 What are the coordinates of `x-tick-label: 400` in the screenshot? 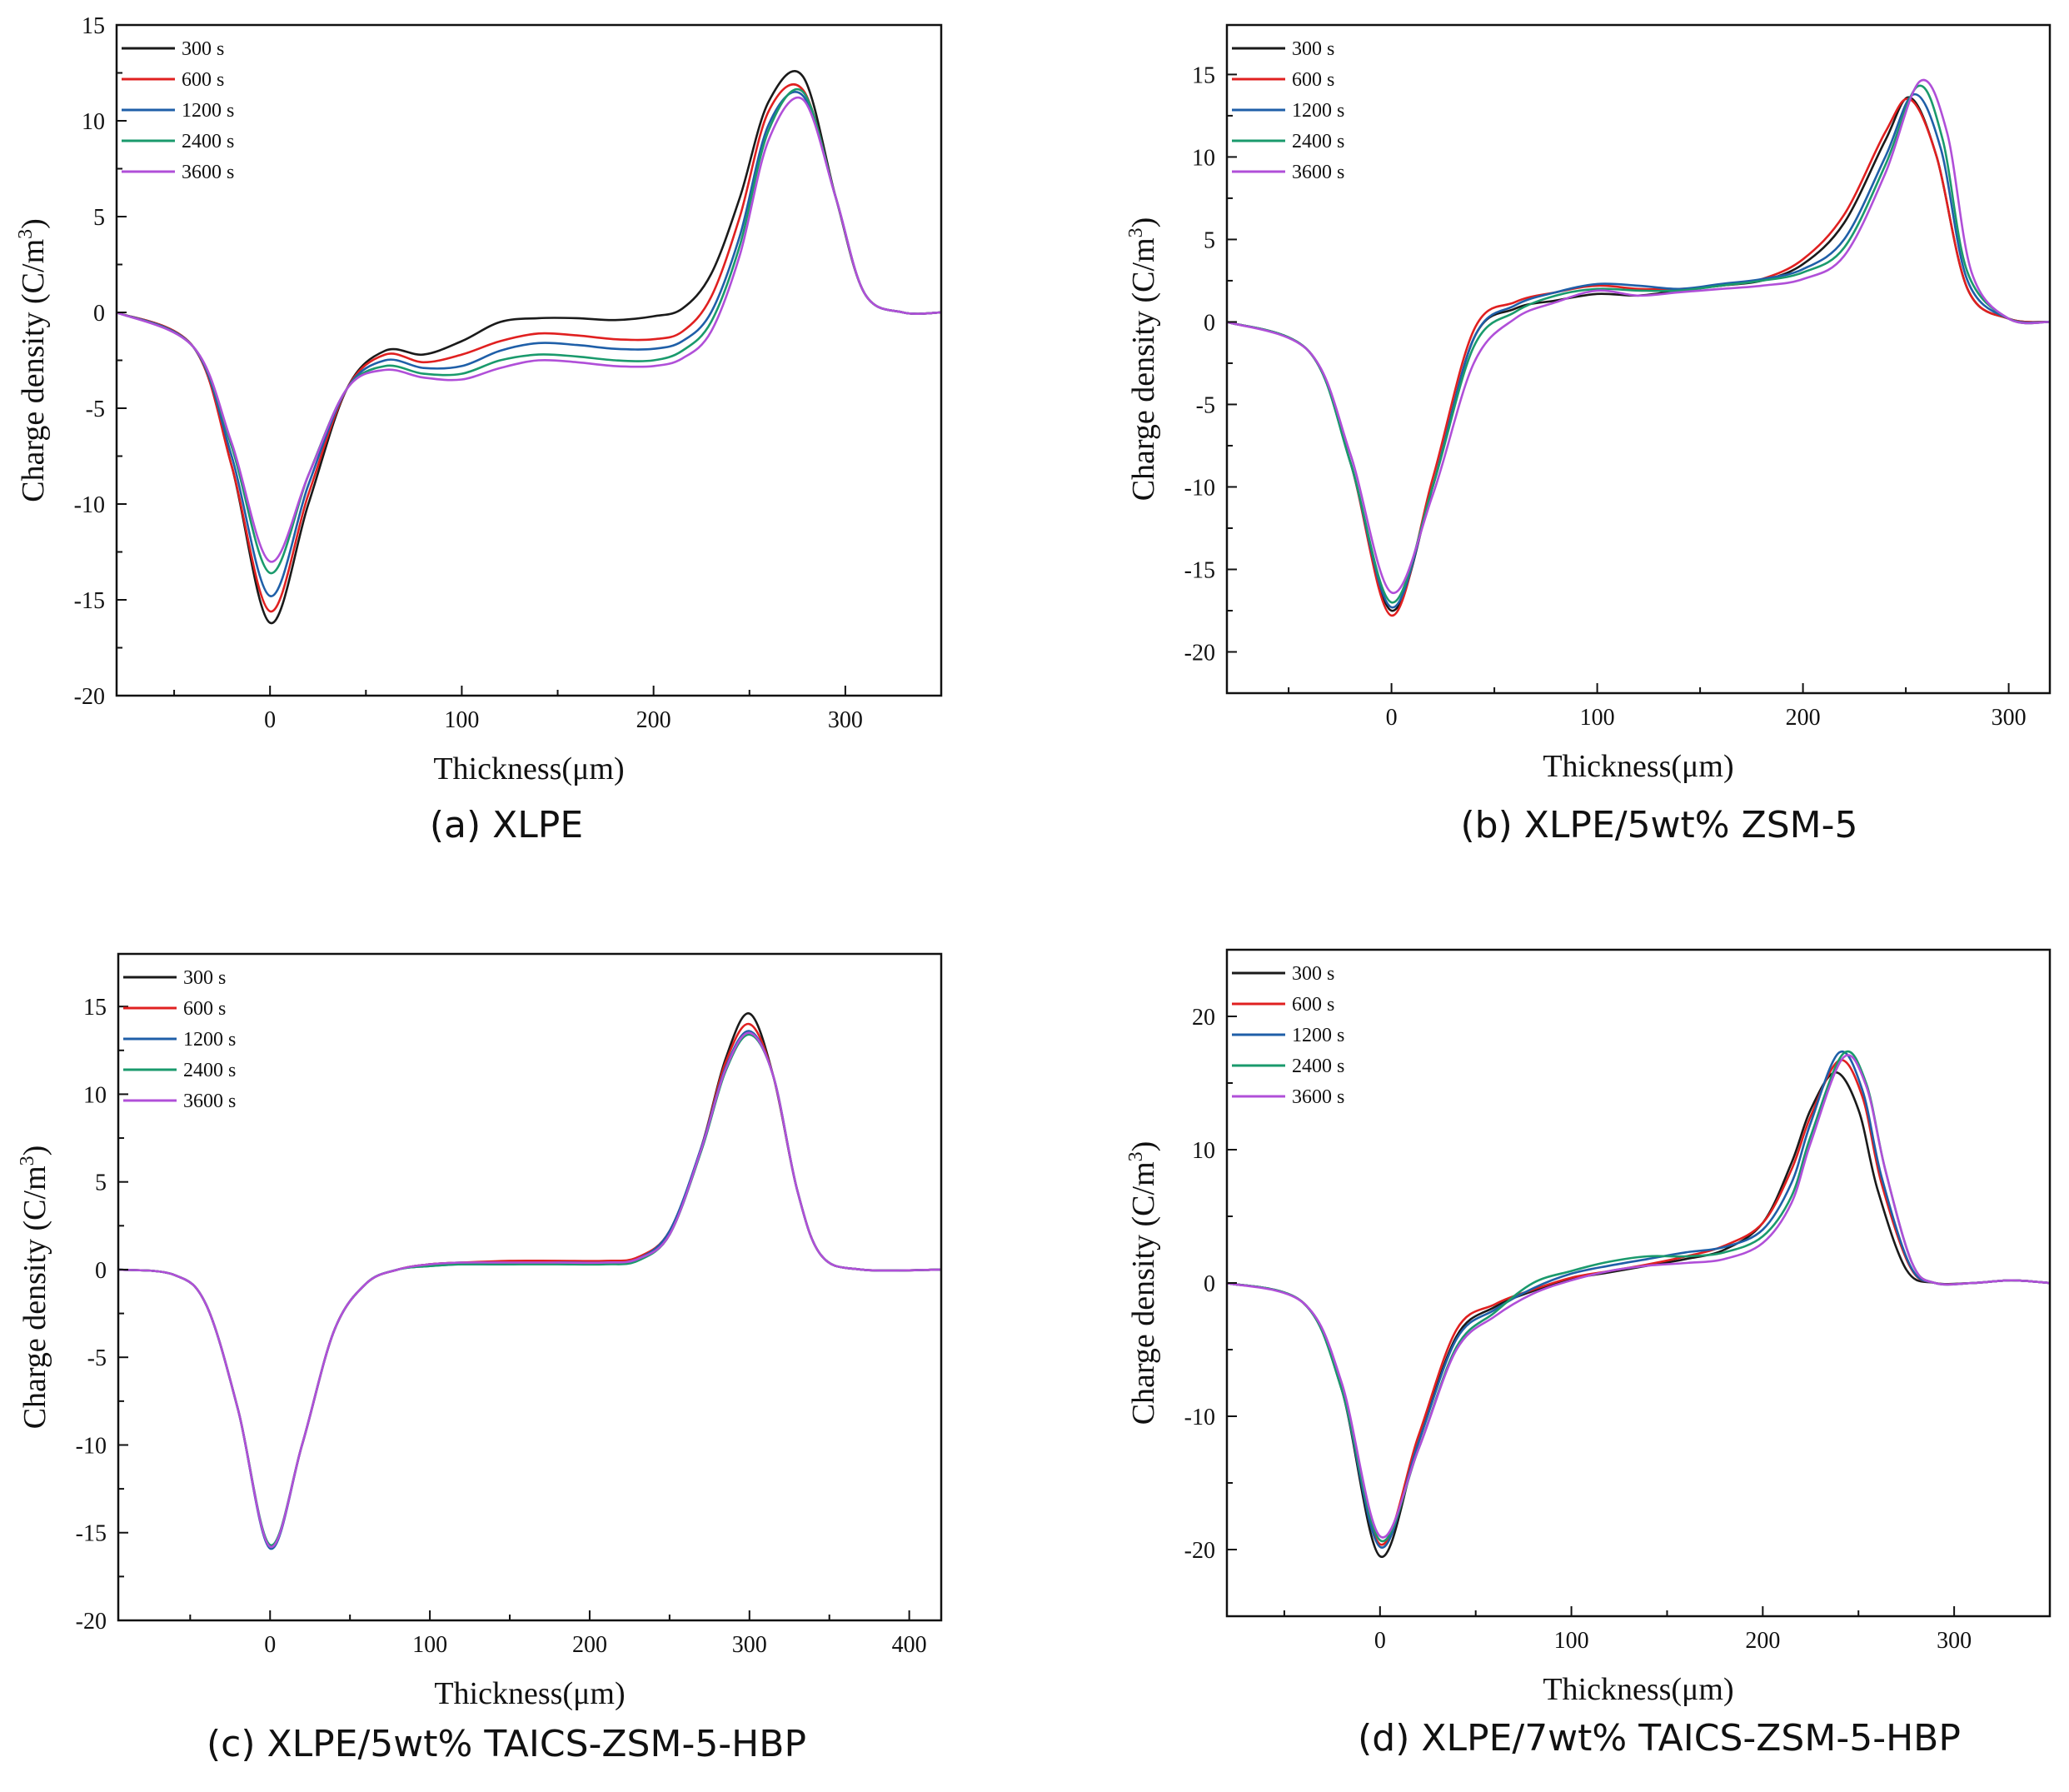 It's located at (909, 1645).